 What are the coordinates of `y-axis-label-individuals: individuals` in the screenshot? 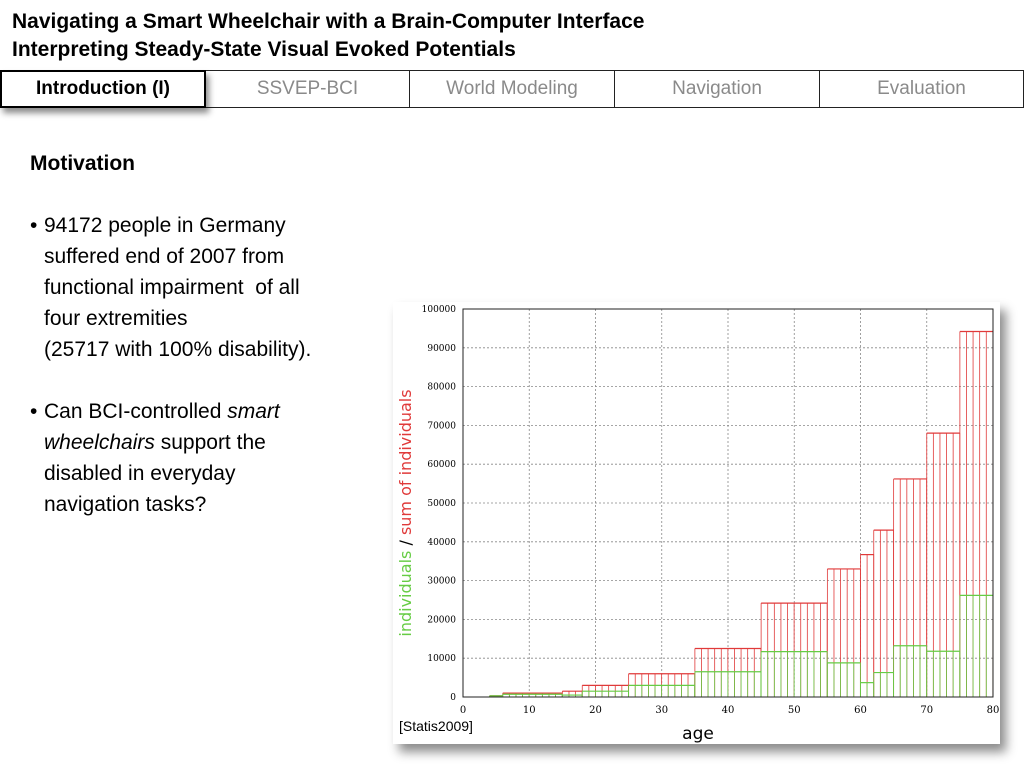 It's located at (405, 594).